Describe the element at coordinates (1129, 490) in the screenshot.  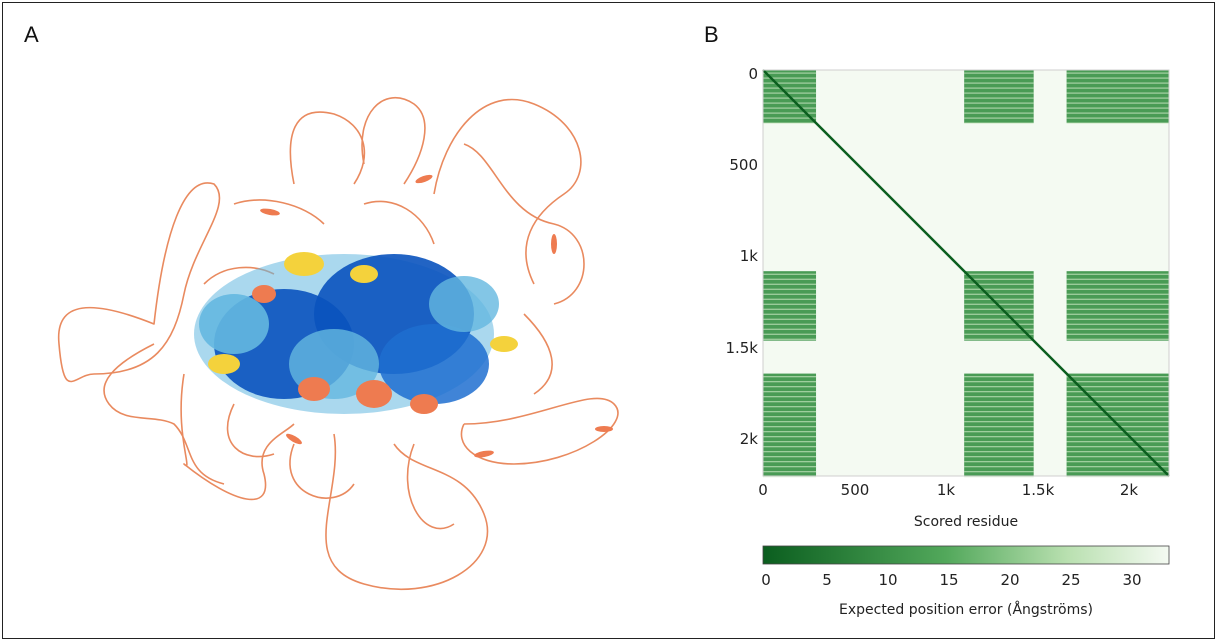
I see `x-tick-2k: 2k` at that location.